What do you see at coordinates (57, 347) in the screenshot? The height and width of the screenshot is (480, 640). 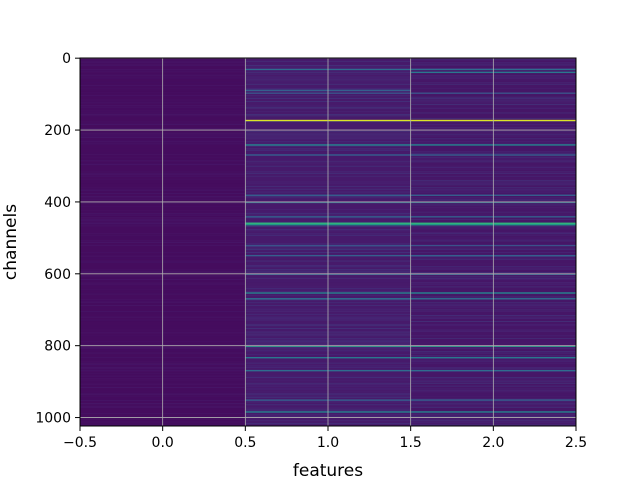 I see `y-tick-label: 800` at bounding box center [57, 347].